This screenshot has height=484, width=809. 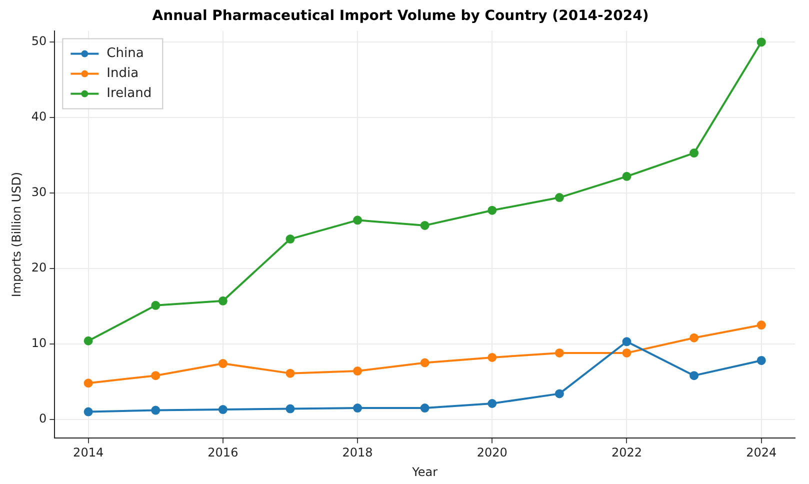 I want to click on x-tick-label: 2016, so click(x=223, y=453).